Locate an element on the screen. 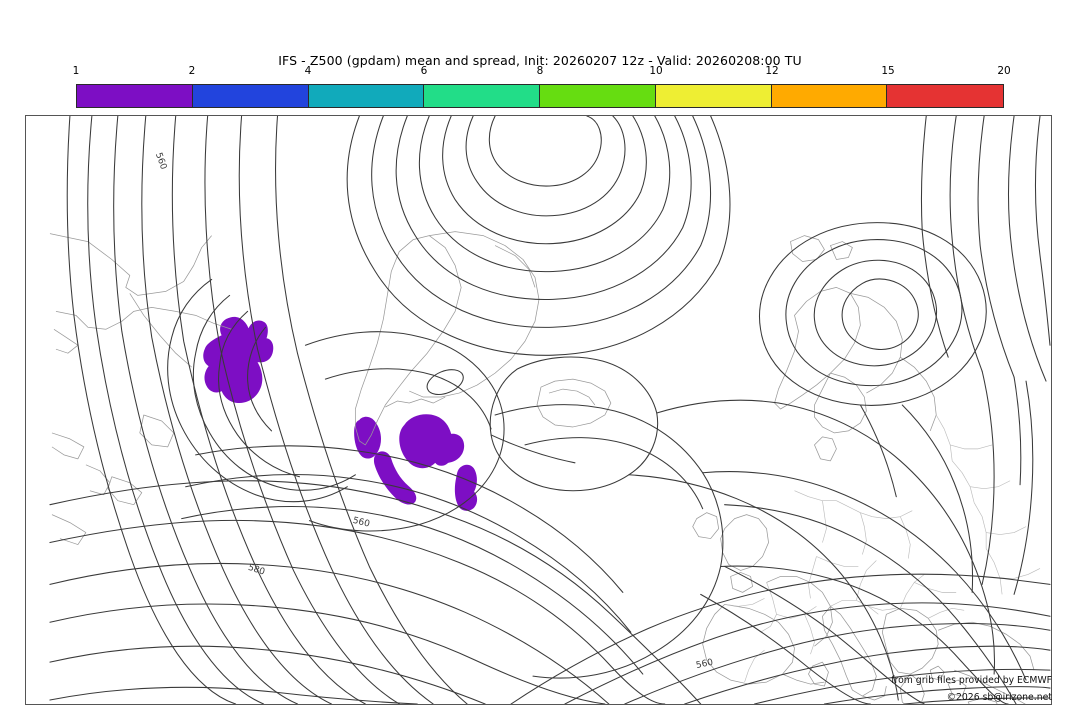 This screenshot has width=1080, height=718. colorbar-tick-20: 20 is located at coordinates (1004, 71).